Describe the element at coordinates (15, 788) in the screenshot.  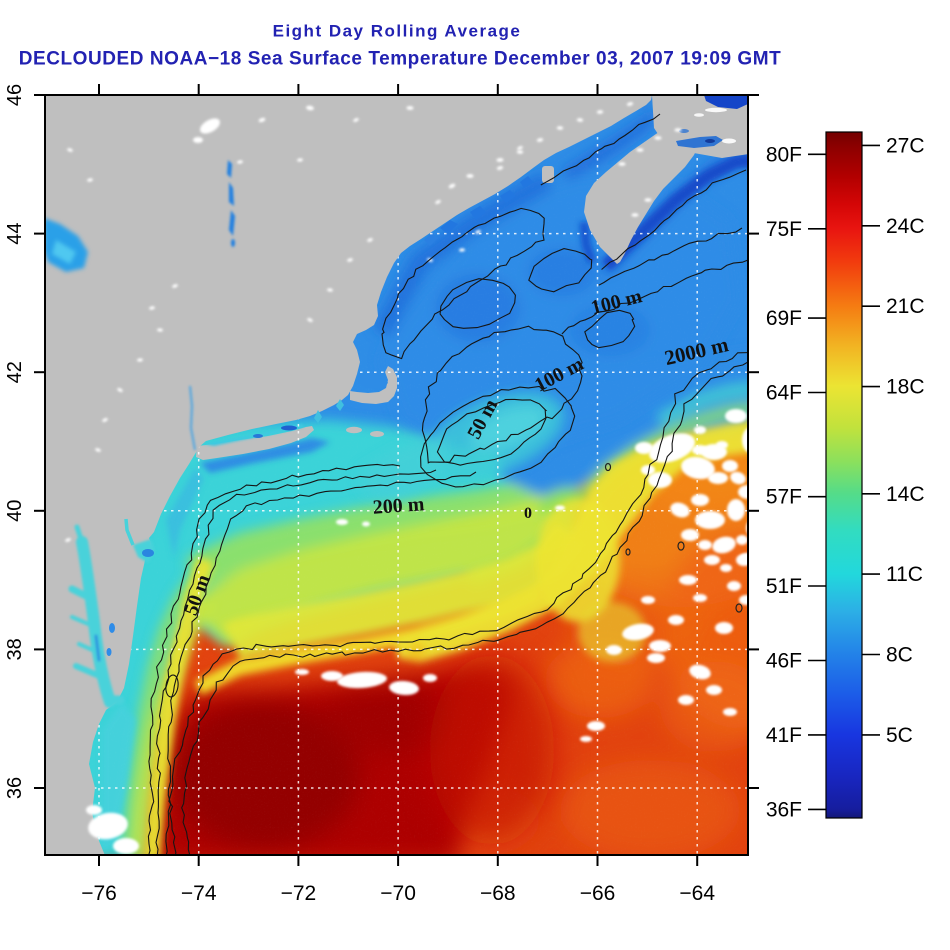
I see `svg-text: 36` at that location.